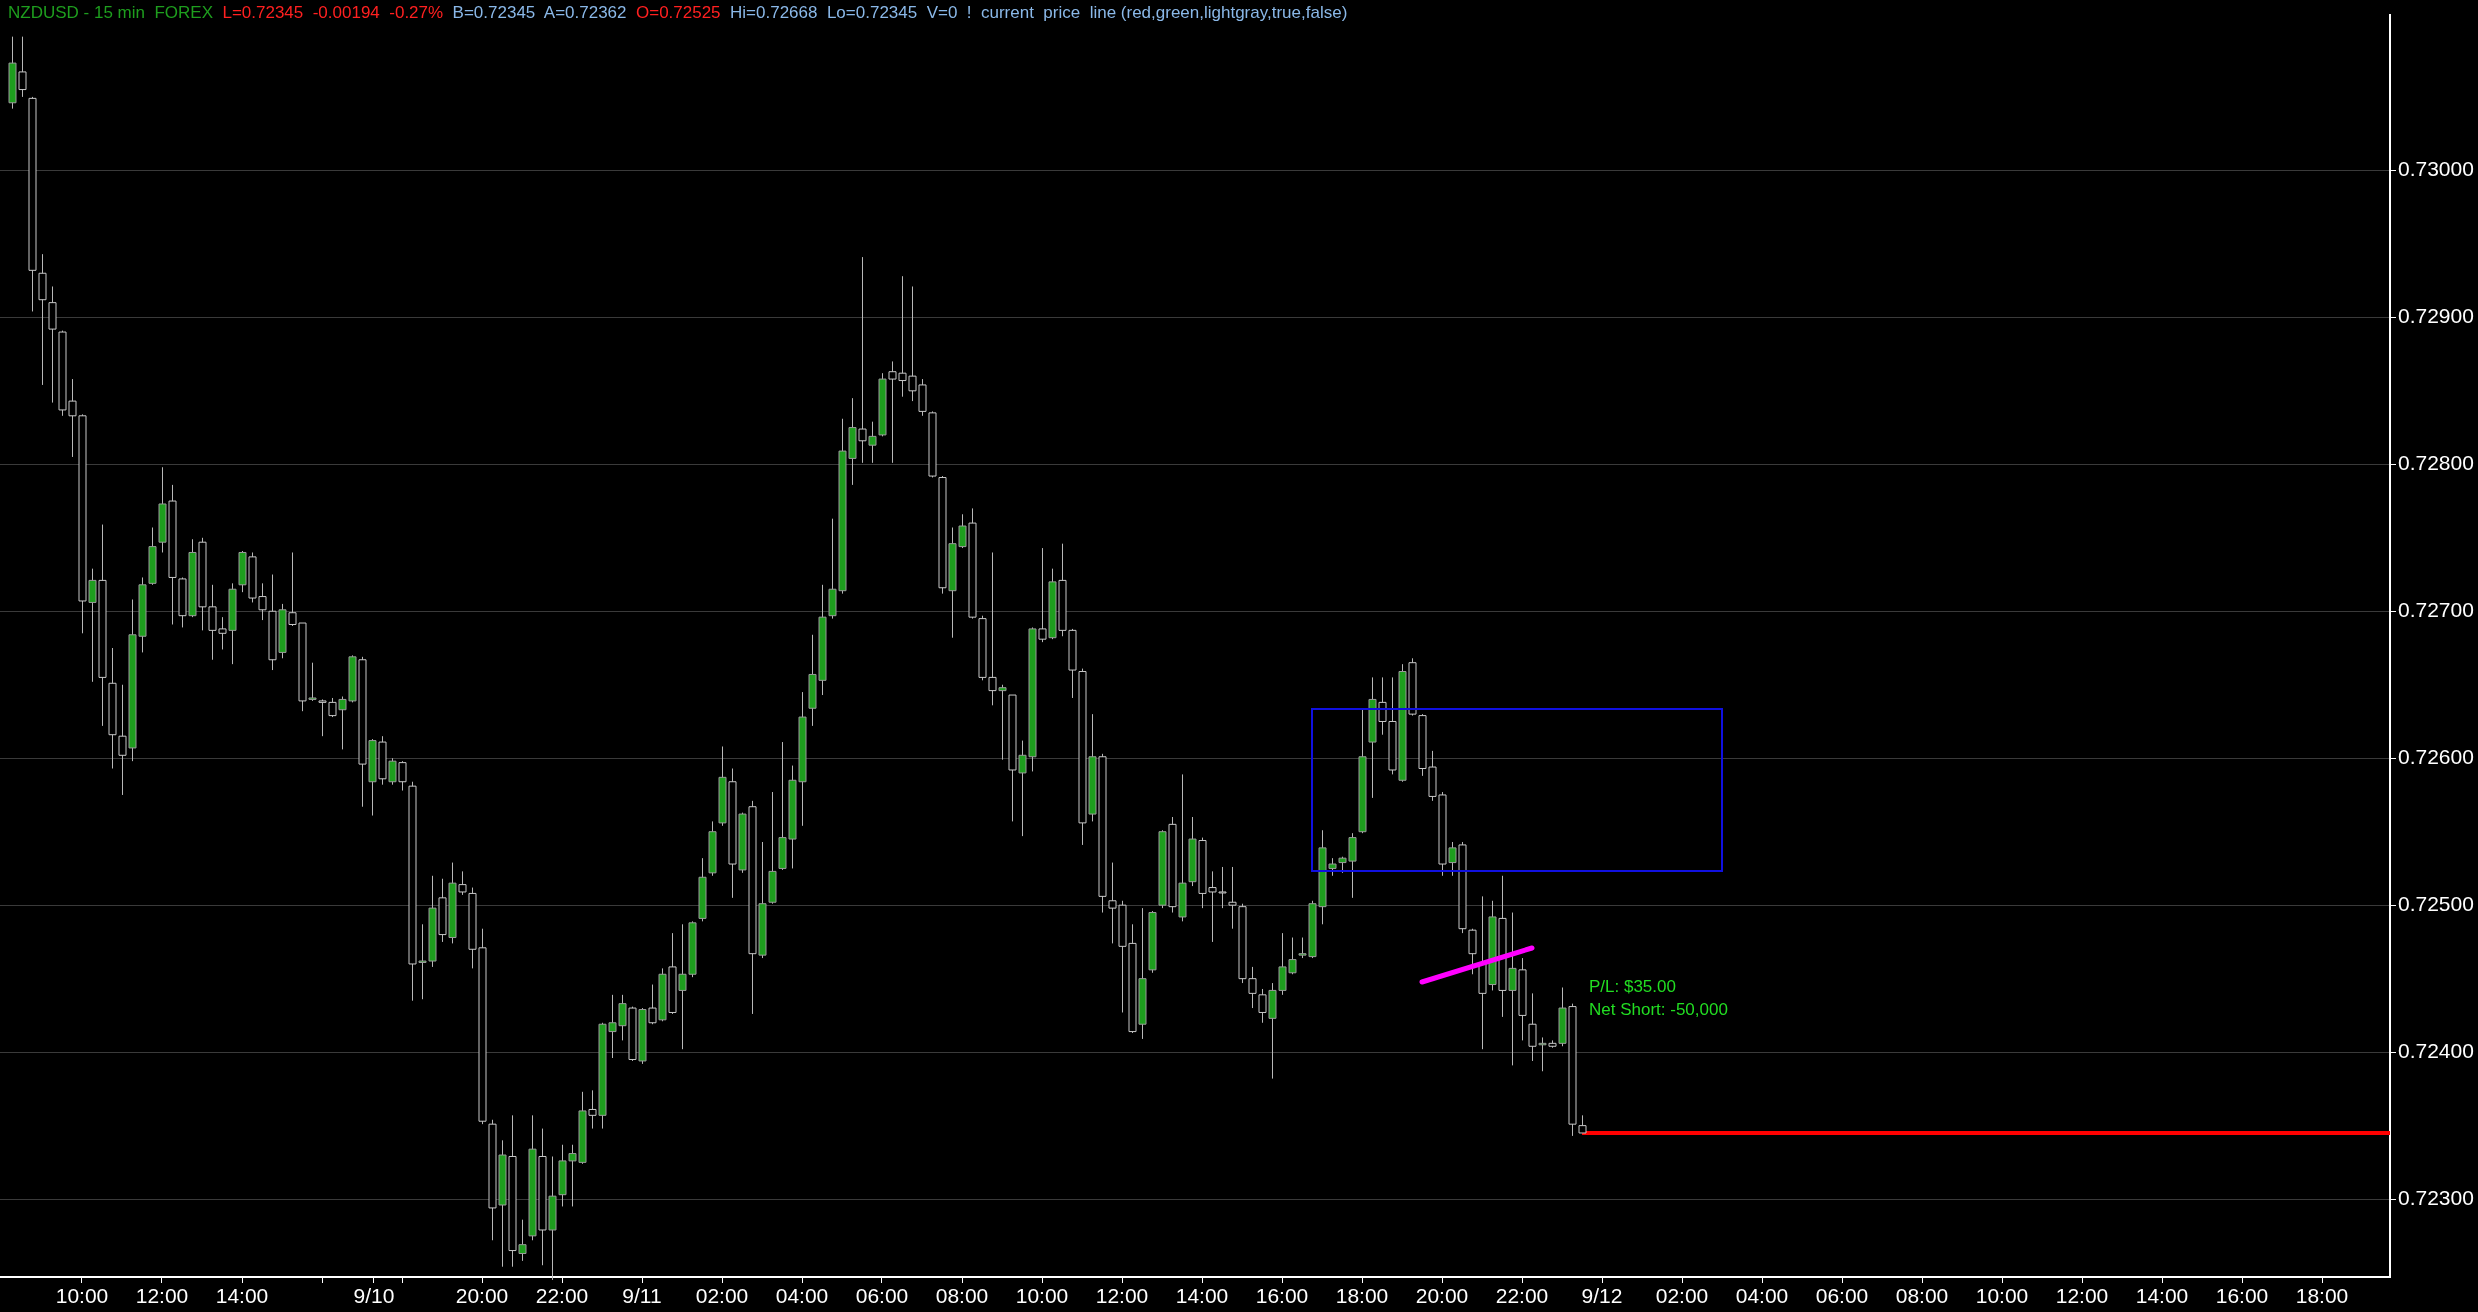 Image resolution: width=2478 pixels, height=1312 pixels. I want to click on y-tick-label: 0.72700, so click(2436, 610).